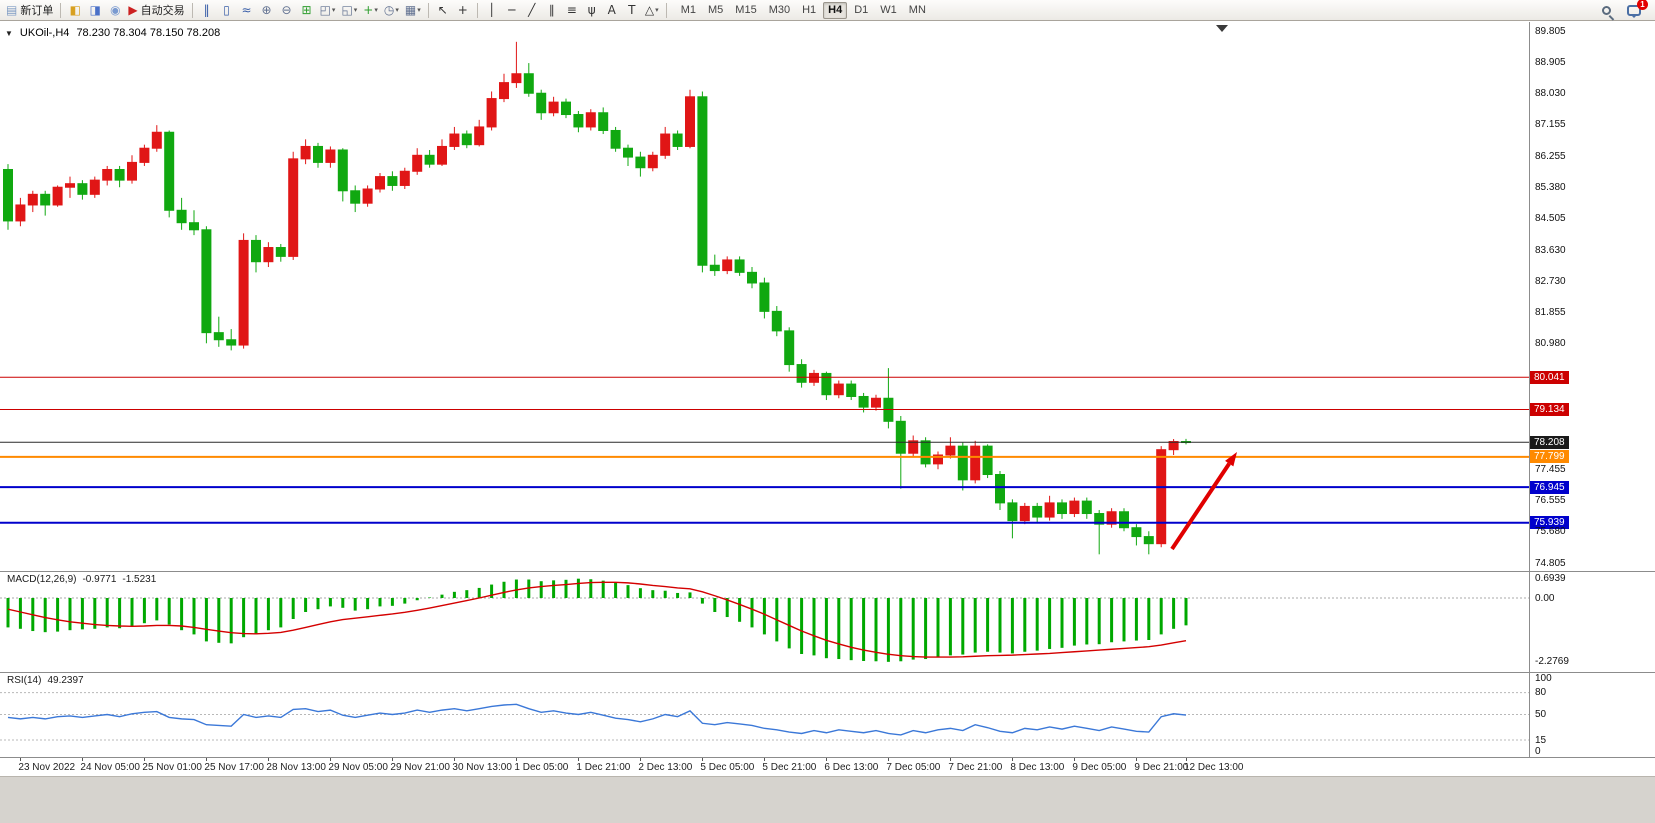 This screenshot has height=823, width=1655. Describe the element at coordinates (413, 10) in the screenshot. I see `template-button: ▦ ▾` at that location.